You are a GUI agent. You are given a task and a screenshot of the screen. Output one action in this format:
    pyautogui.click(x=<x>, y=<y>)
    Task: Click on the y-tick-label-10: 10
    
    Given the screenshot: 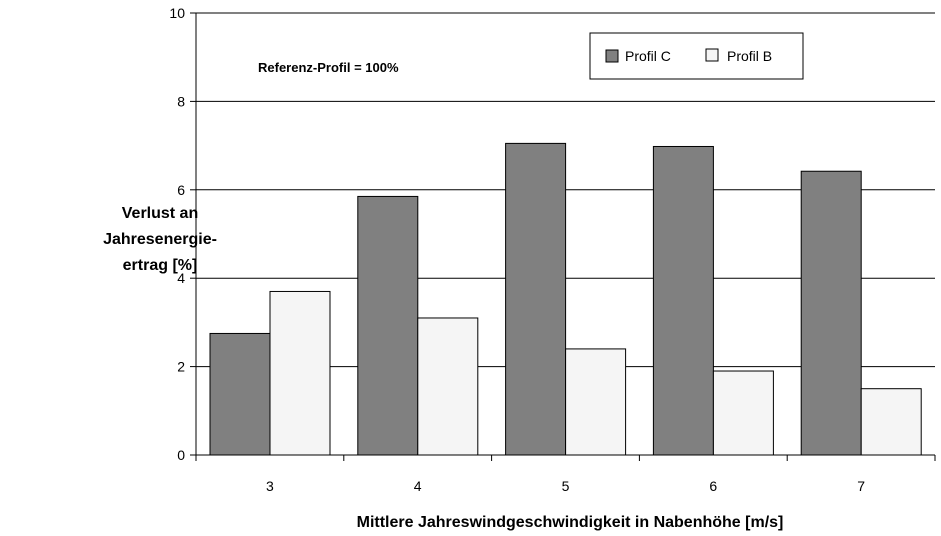 What is the action you would take?
    pyautogui.click(x=177, y=13)
    